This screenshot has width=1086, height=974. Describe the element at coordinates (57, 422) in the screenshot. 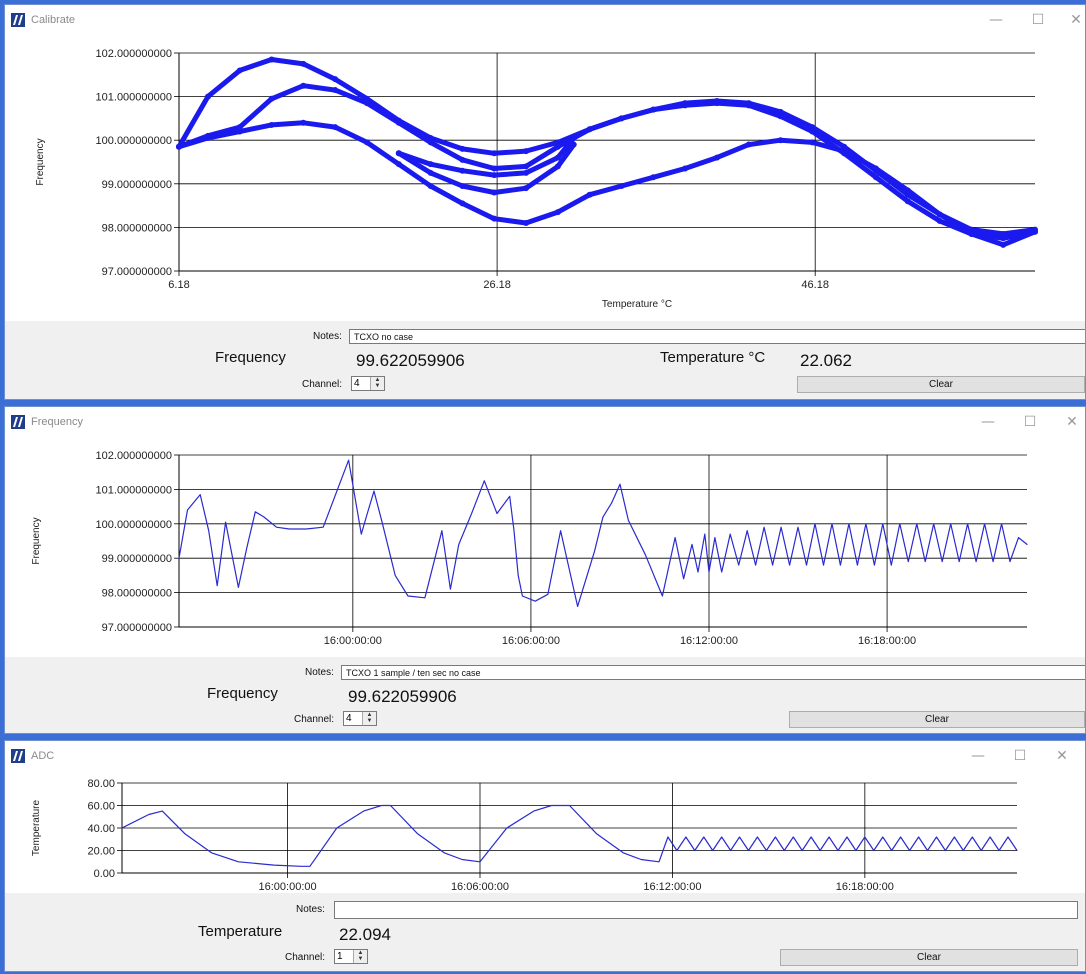

I see `window-title: Frequency` at that location.